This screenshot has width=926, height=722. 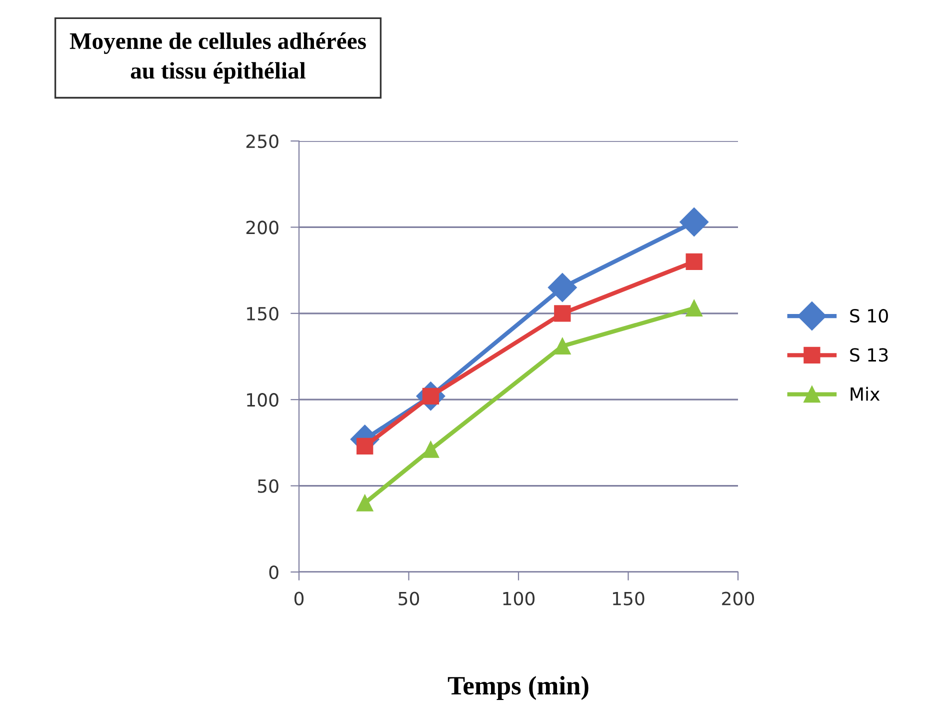 What do you see at coordinates (262, 313) in the screenshot?
I see `y-tick-label: 150` at bounding box center [262, 313].